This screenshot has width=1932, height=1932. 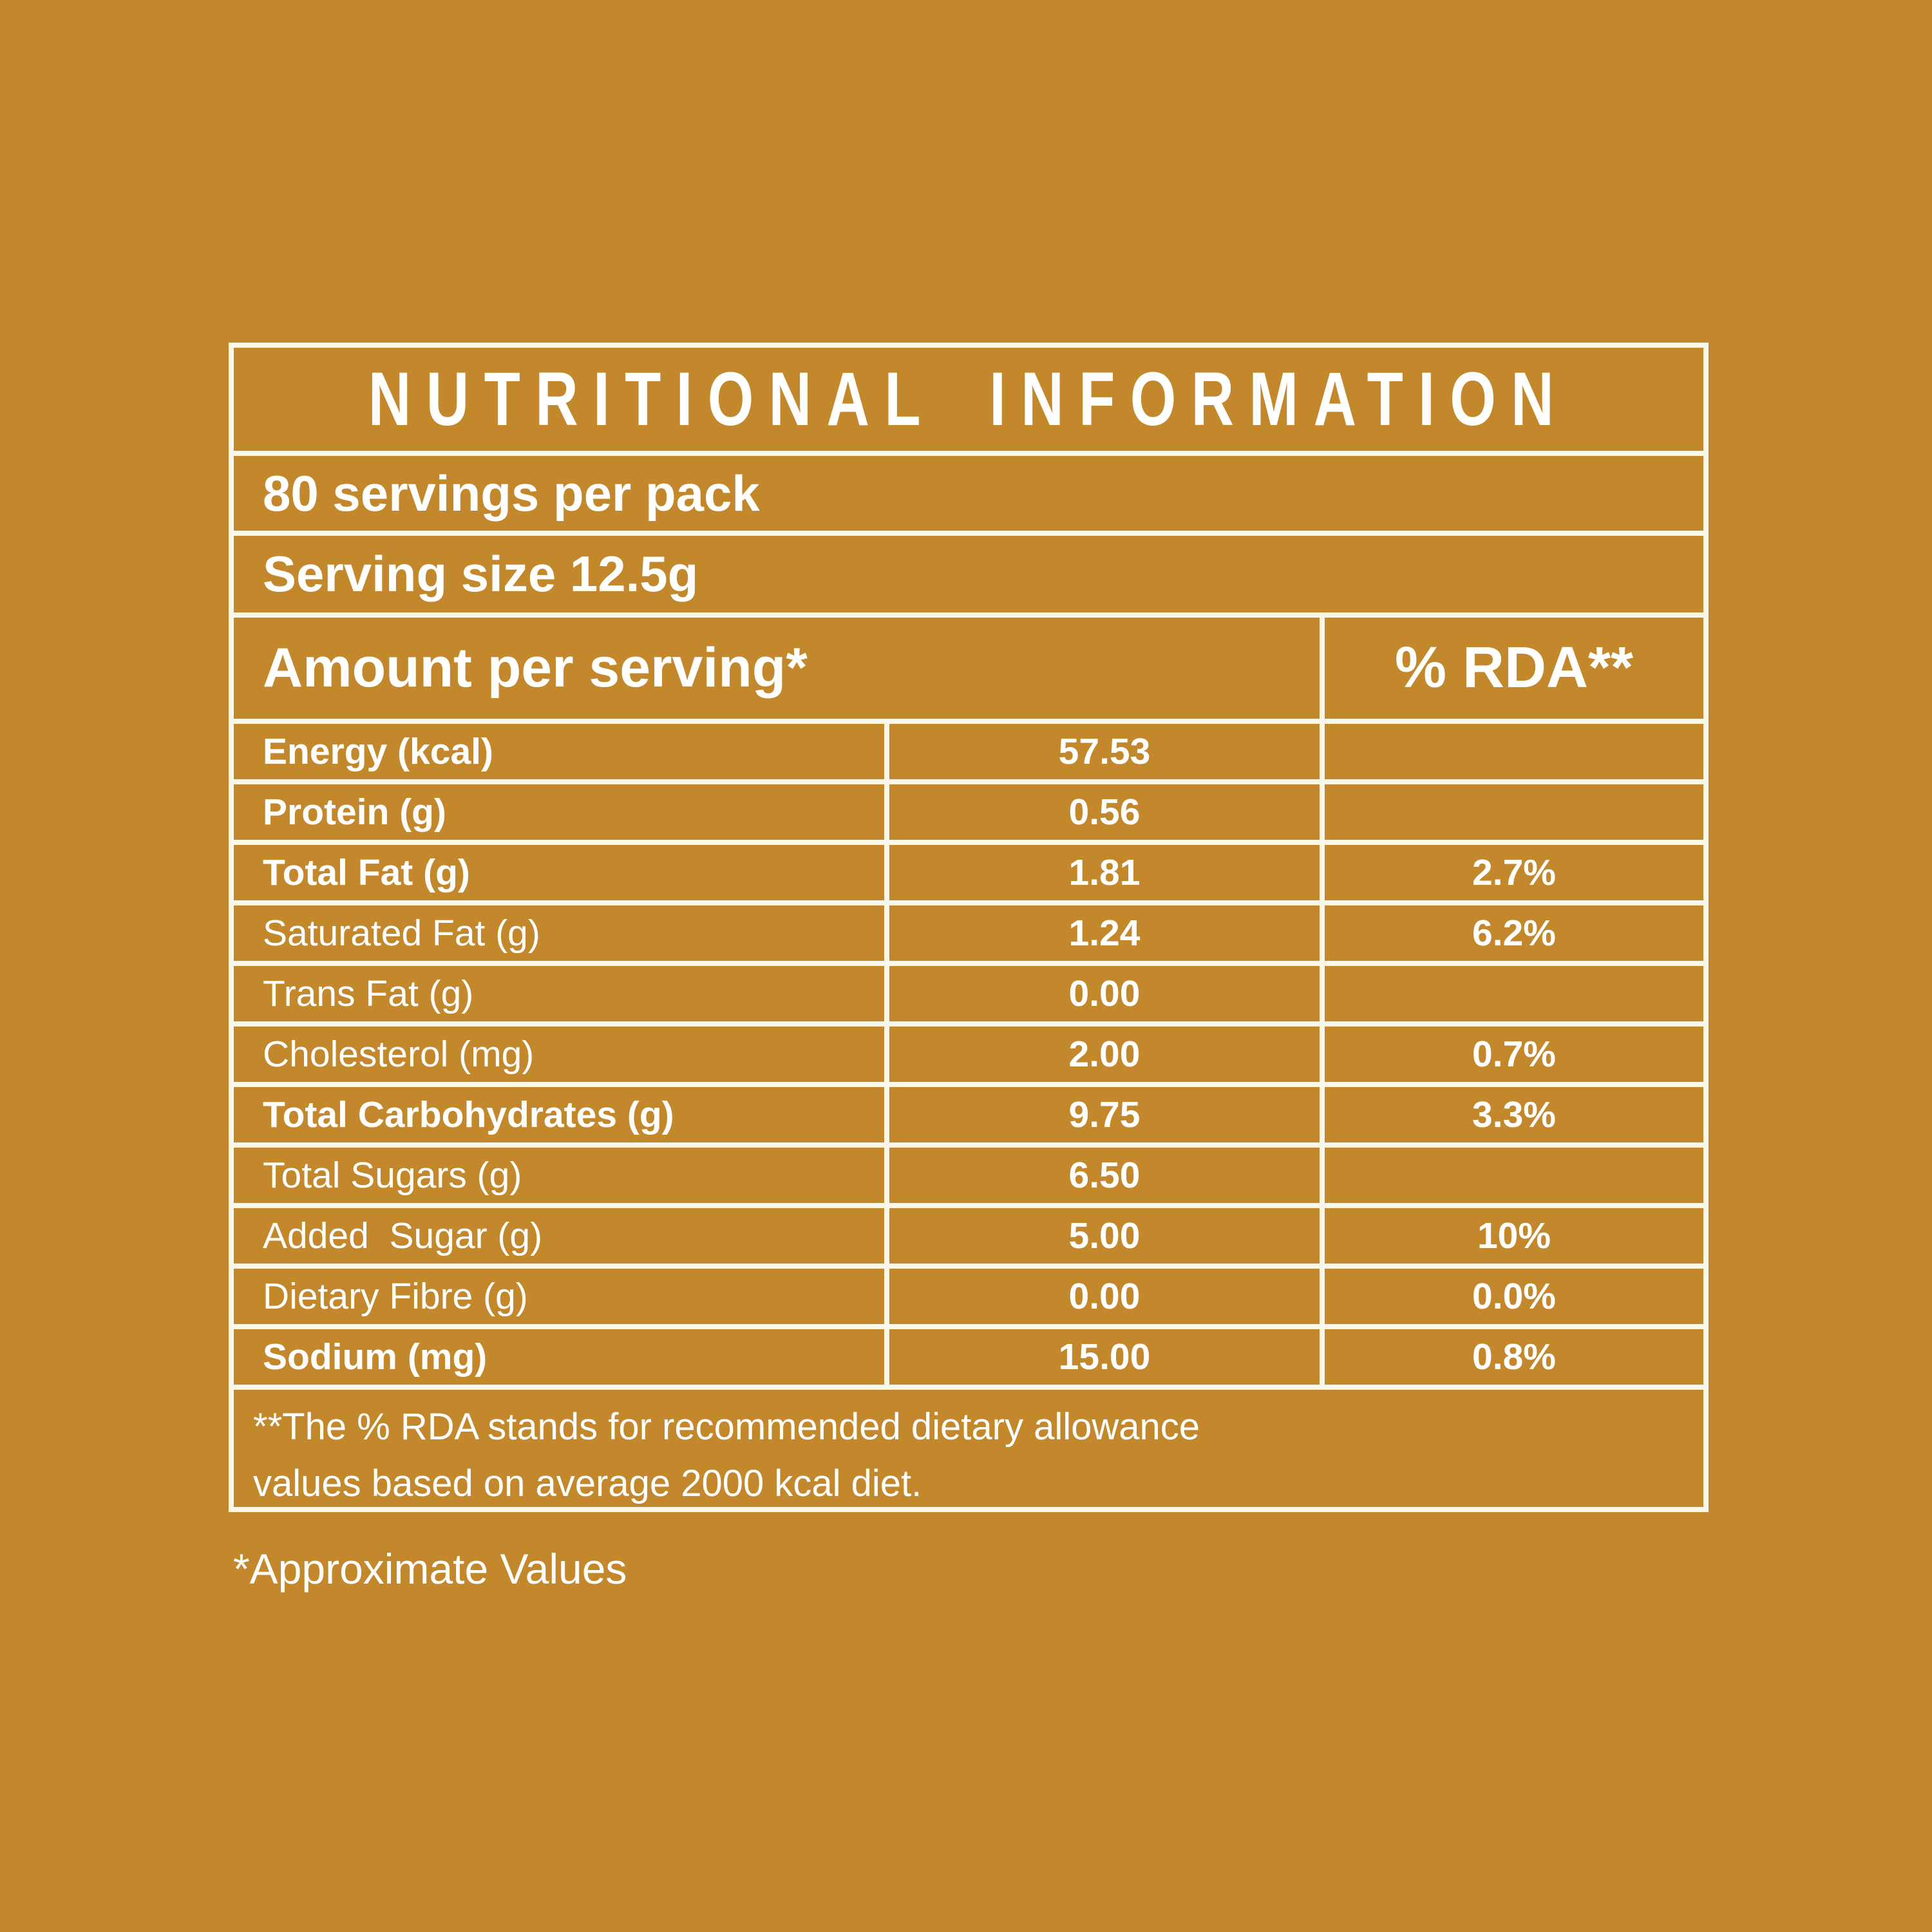 What do you see at coordinates (1512, 933) in the screenshot?
I see `row-rda: 6.2%` at bounding box center [1512, 933].